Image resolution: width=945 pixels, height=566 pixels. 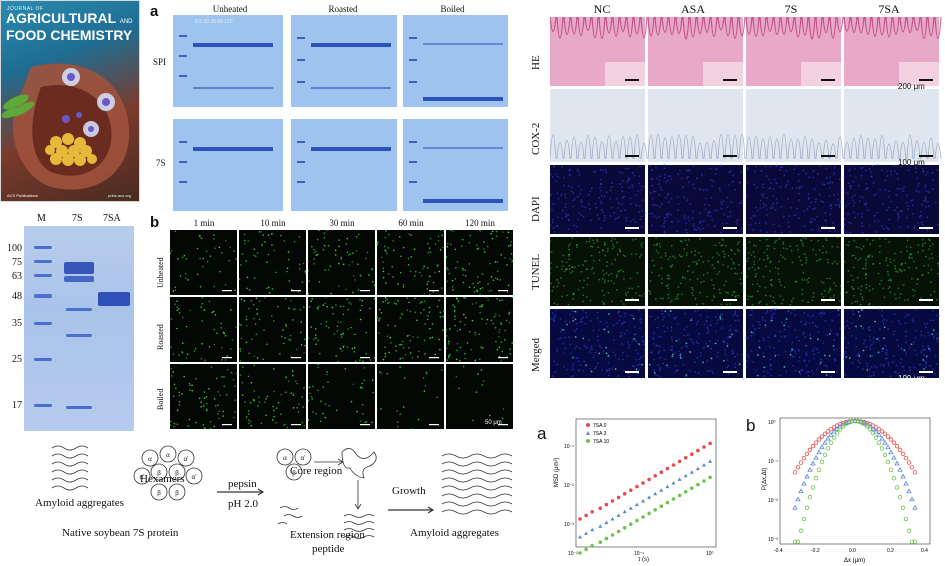 What do you see at coordinates (569, 525) in the screenshot?
I see `svg-text: 10⁻³` at bounding box center [569, 525].